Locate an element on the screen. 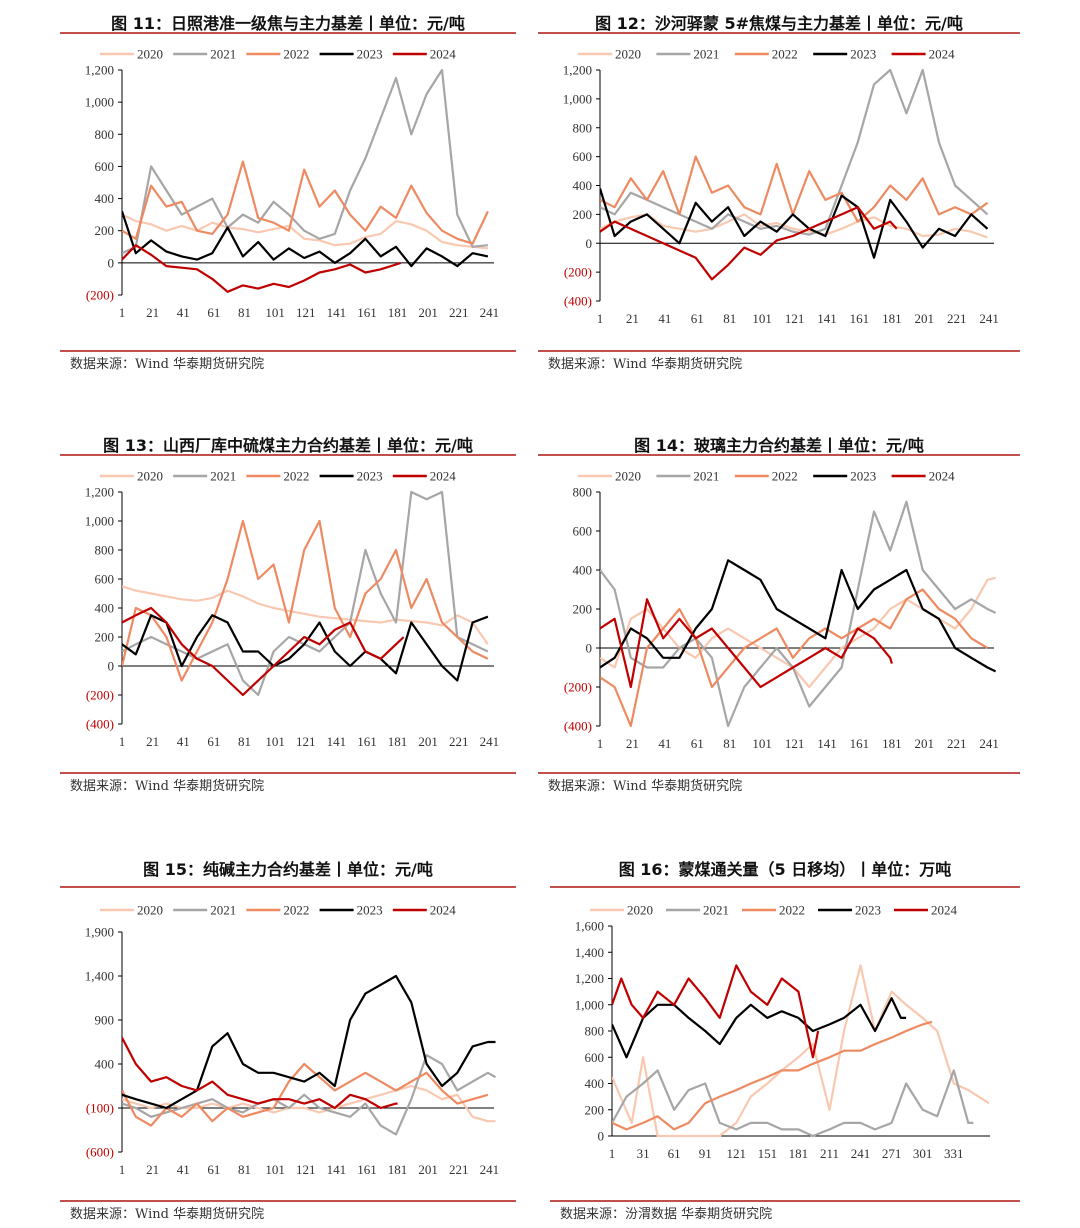  x-tick-label: 61 is located at coordinates (213, 312).